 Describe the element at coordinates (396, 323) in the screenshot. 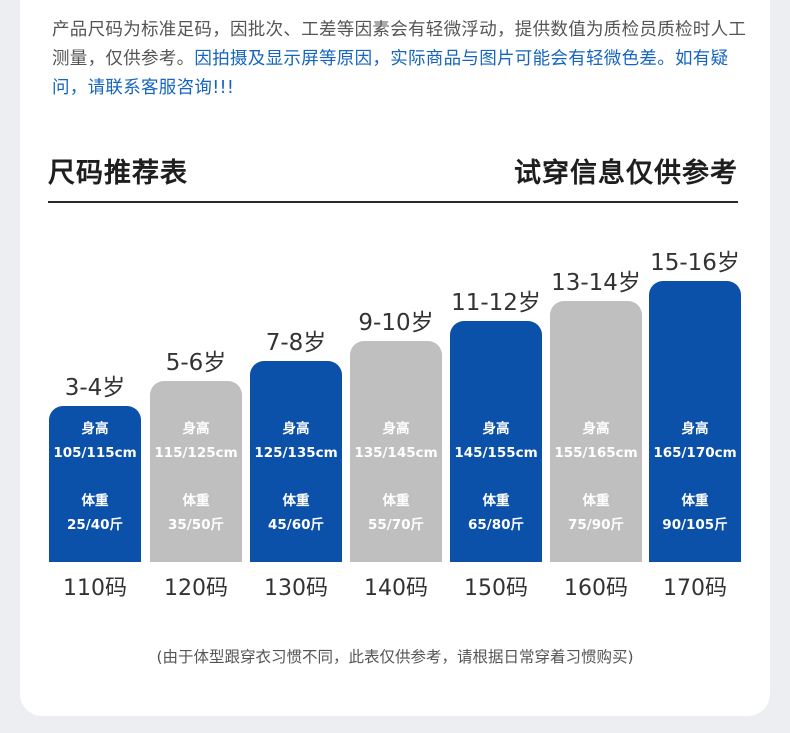

I see `age-label: 9-10岁` at that location.